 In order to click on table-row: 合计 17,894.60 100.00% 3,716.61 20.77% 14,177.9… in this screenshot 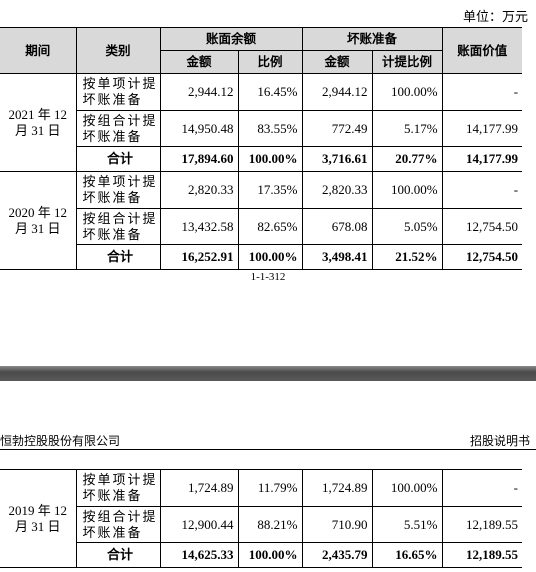, I will do `click(261, 159)`.